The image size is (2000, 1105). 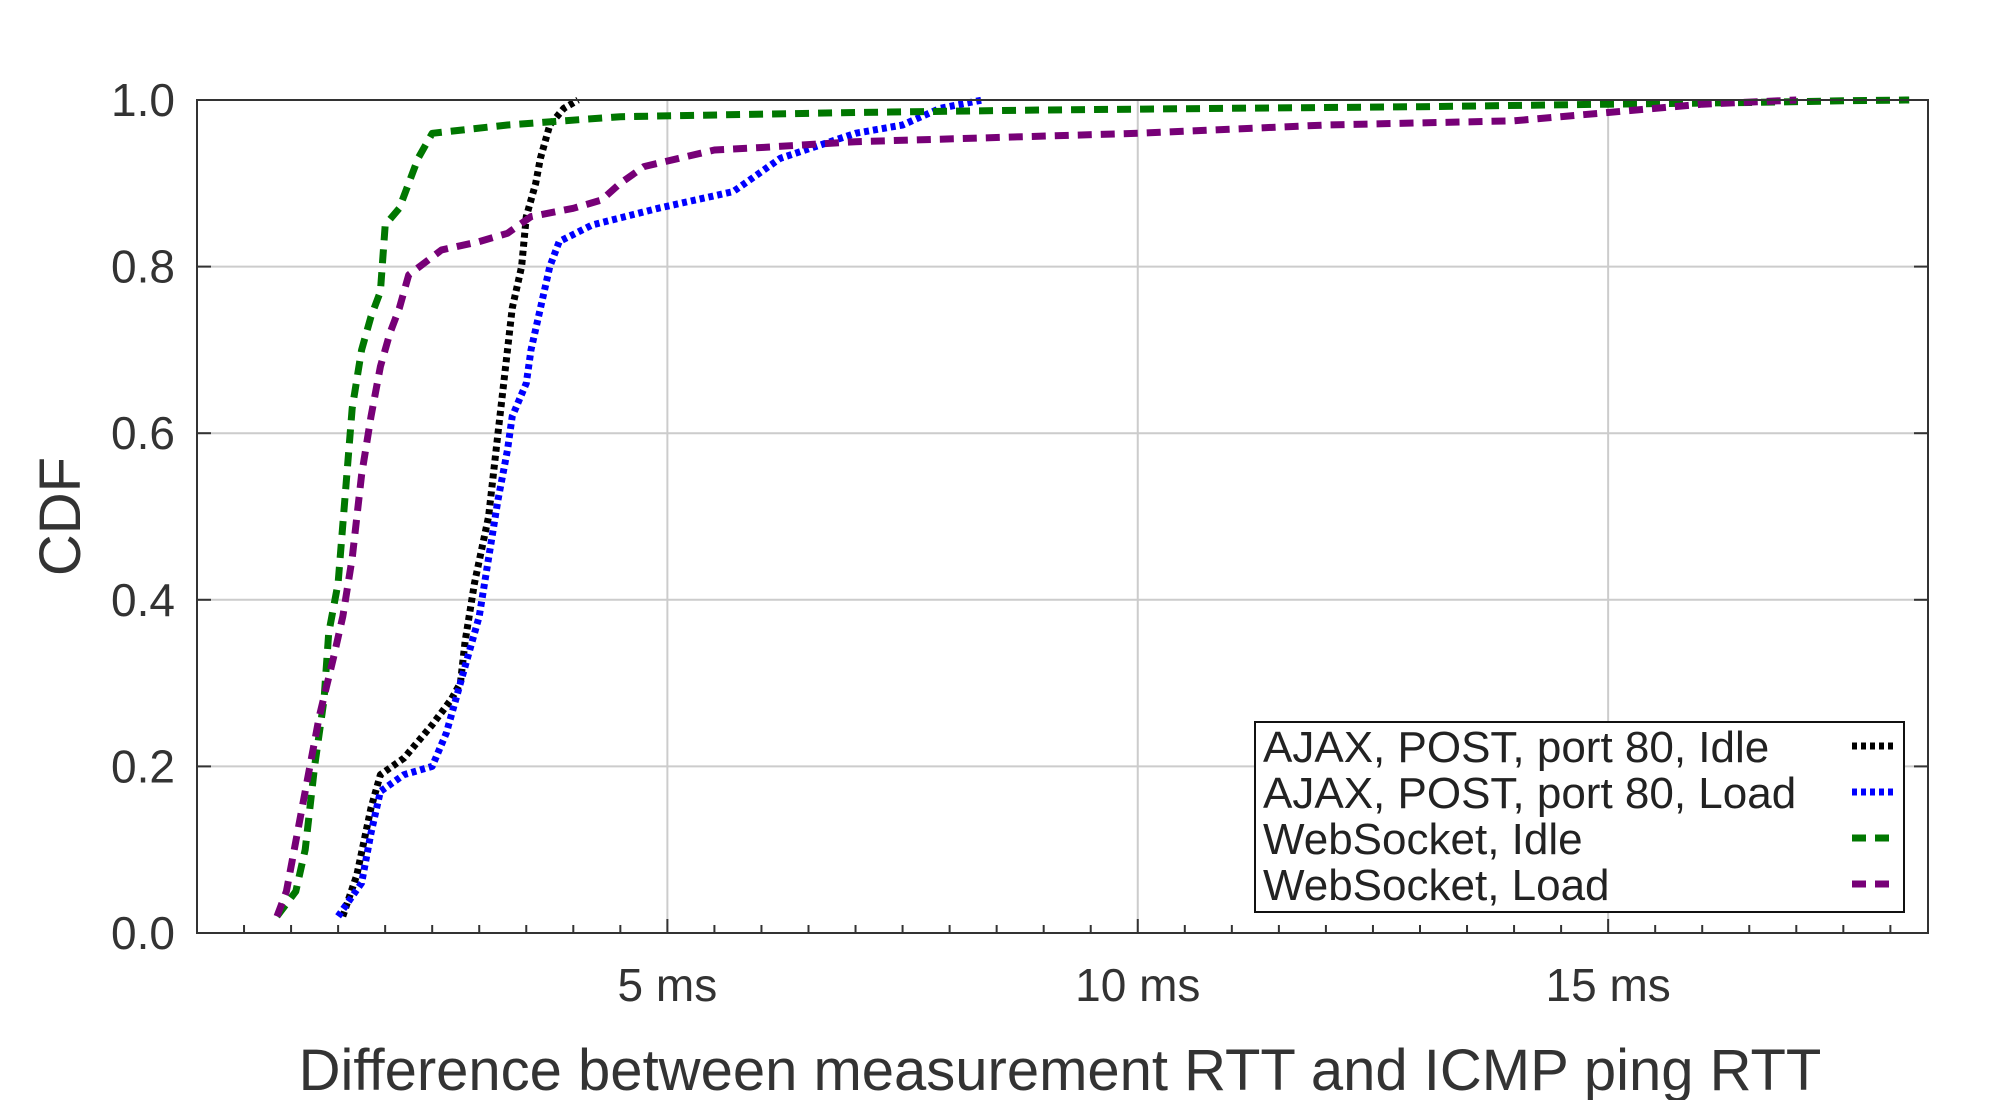 I want to click on legend-label: AJAX, POST, port 80, Idle, so click(x=1516, y=747).